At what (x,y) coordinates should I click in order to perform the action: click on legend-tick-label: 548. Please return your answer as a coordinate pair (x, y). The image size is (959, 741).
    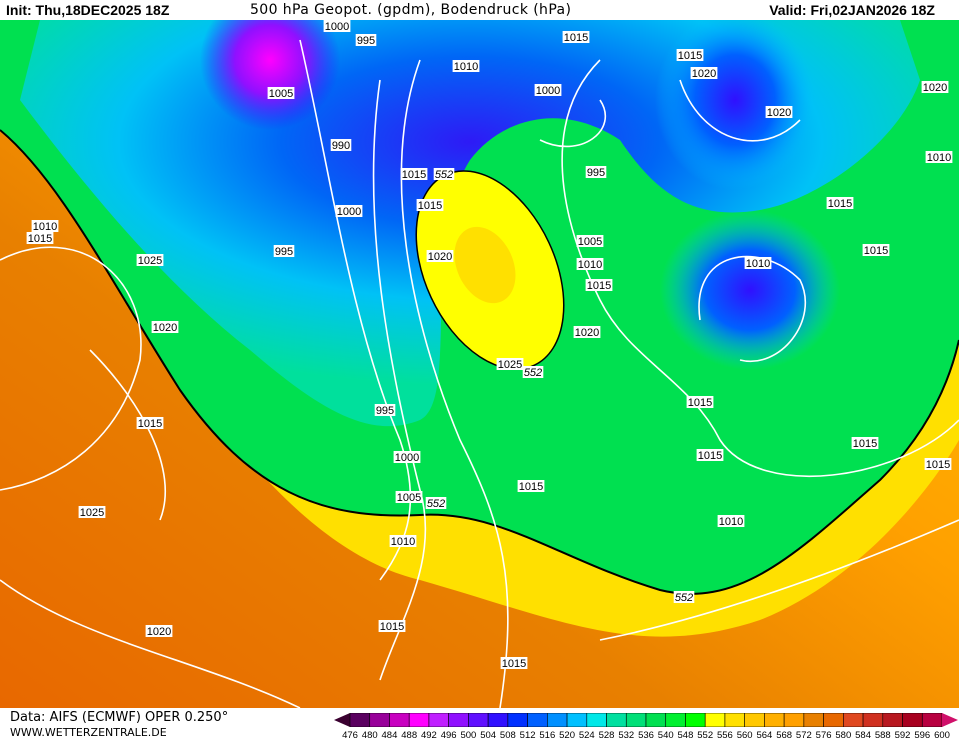
    Looking at the image, I should click on (685, 735).